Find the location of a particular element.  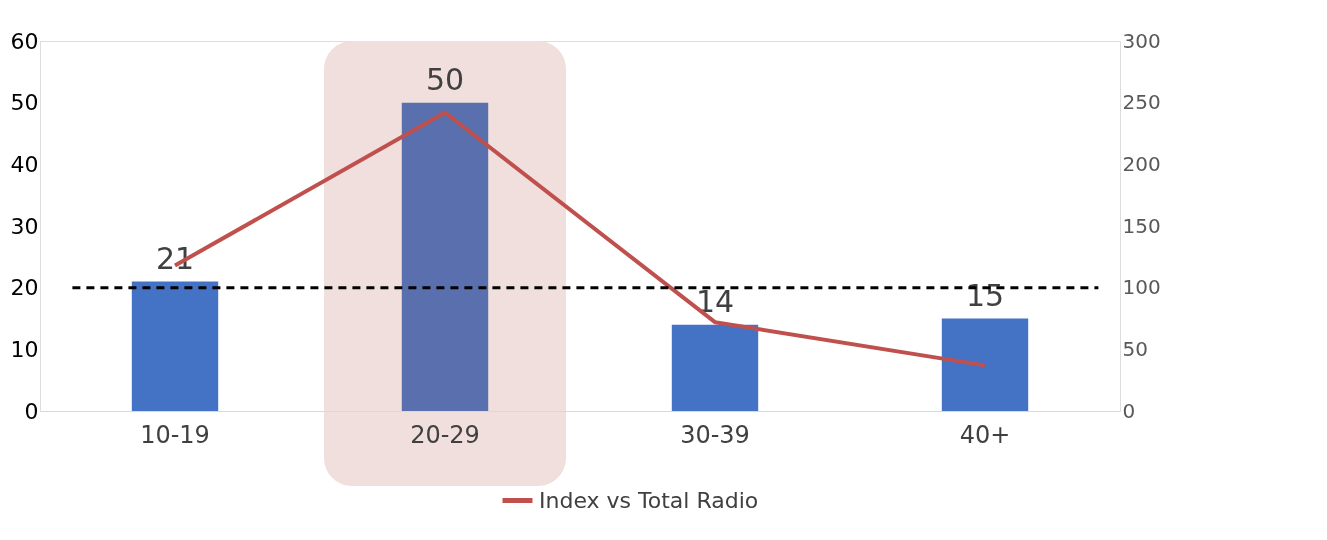

y-tick-label: 40 is located at coordinates (24, 164).